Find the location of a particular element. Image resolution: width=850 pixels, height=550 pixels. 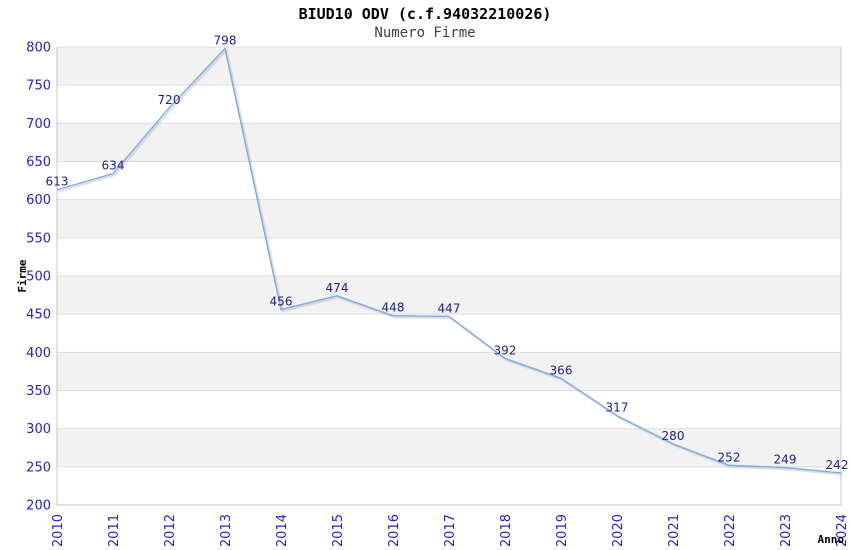

x-tick-label: 2019 is located at coordinates (562, 530).